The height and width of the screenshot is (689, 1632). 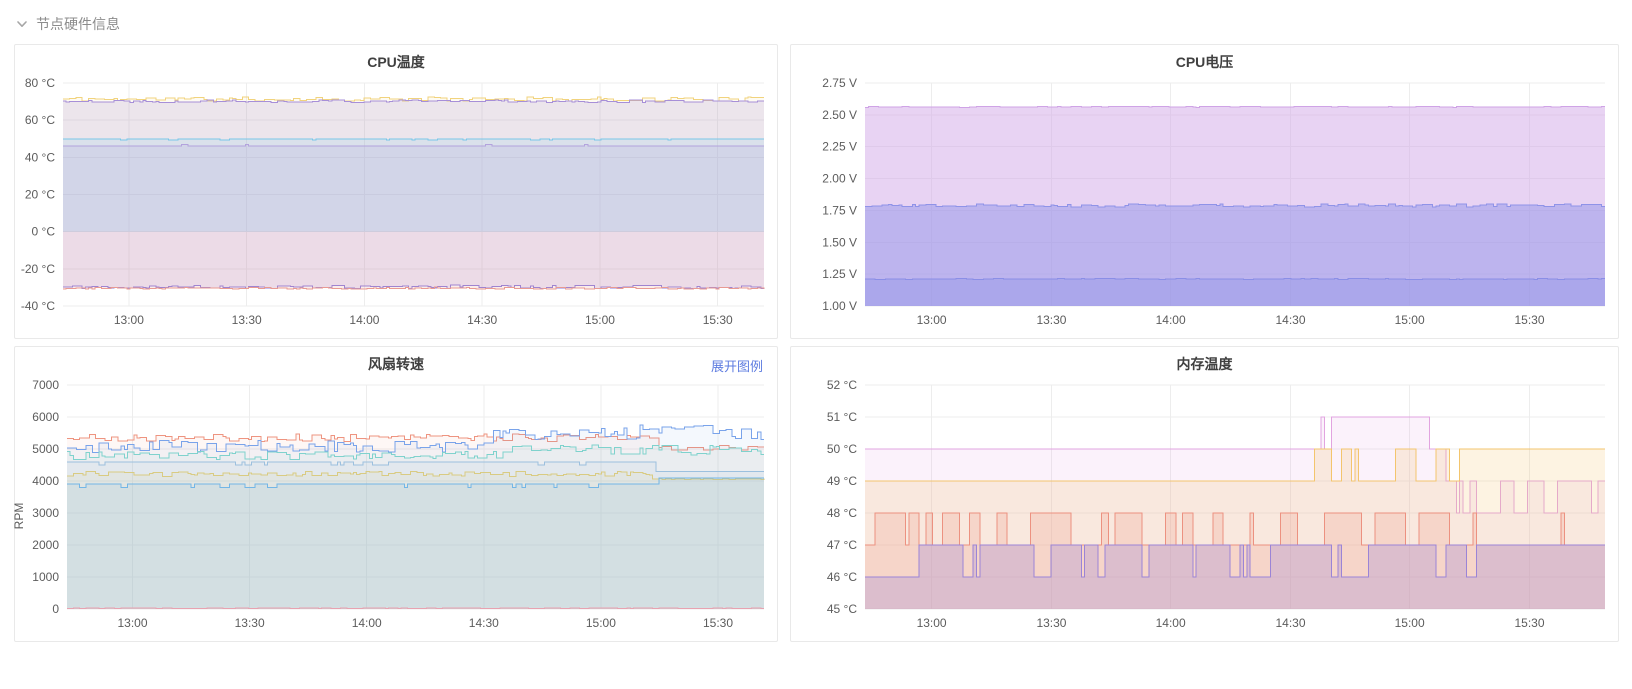 I want to click on svg-text: 5000, so click(x=45, y=449).